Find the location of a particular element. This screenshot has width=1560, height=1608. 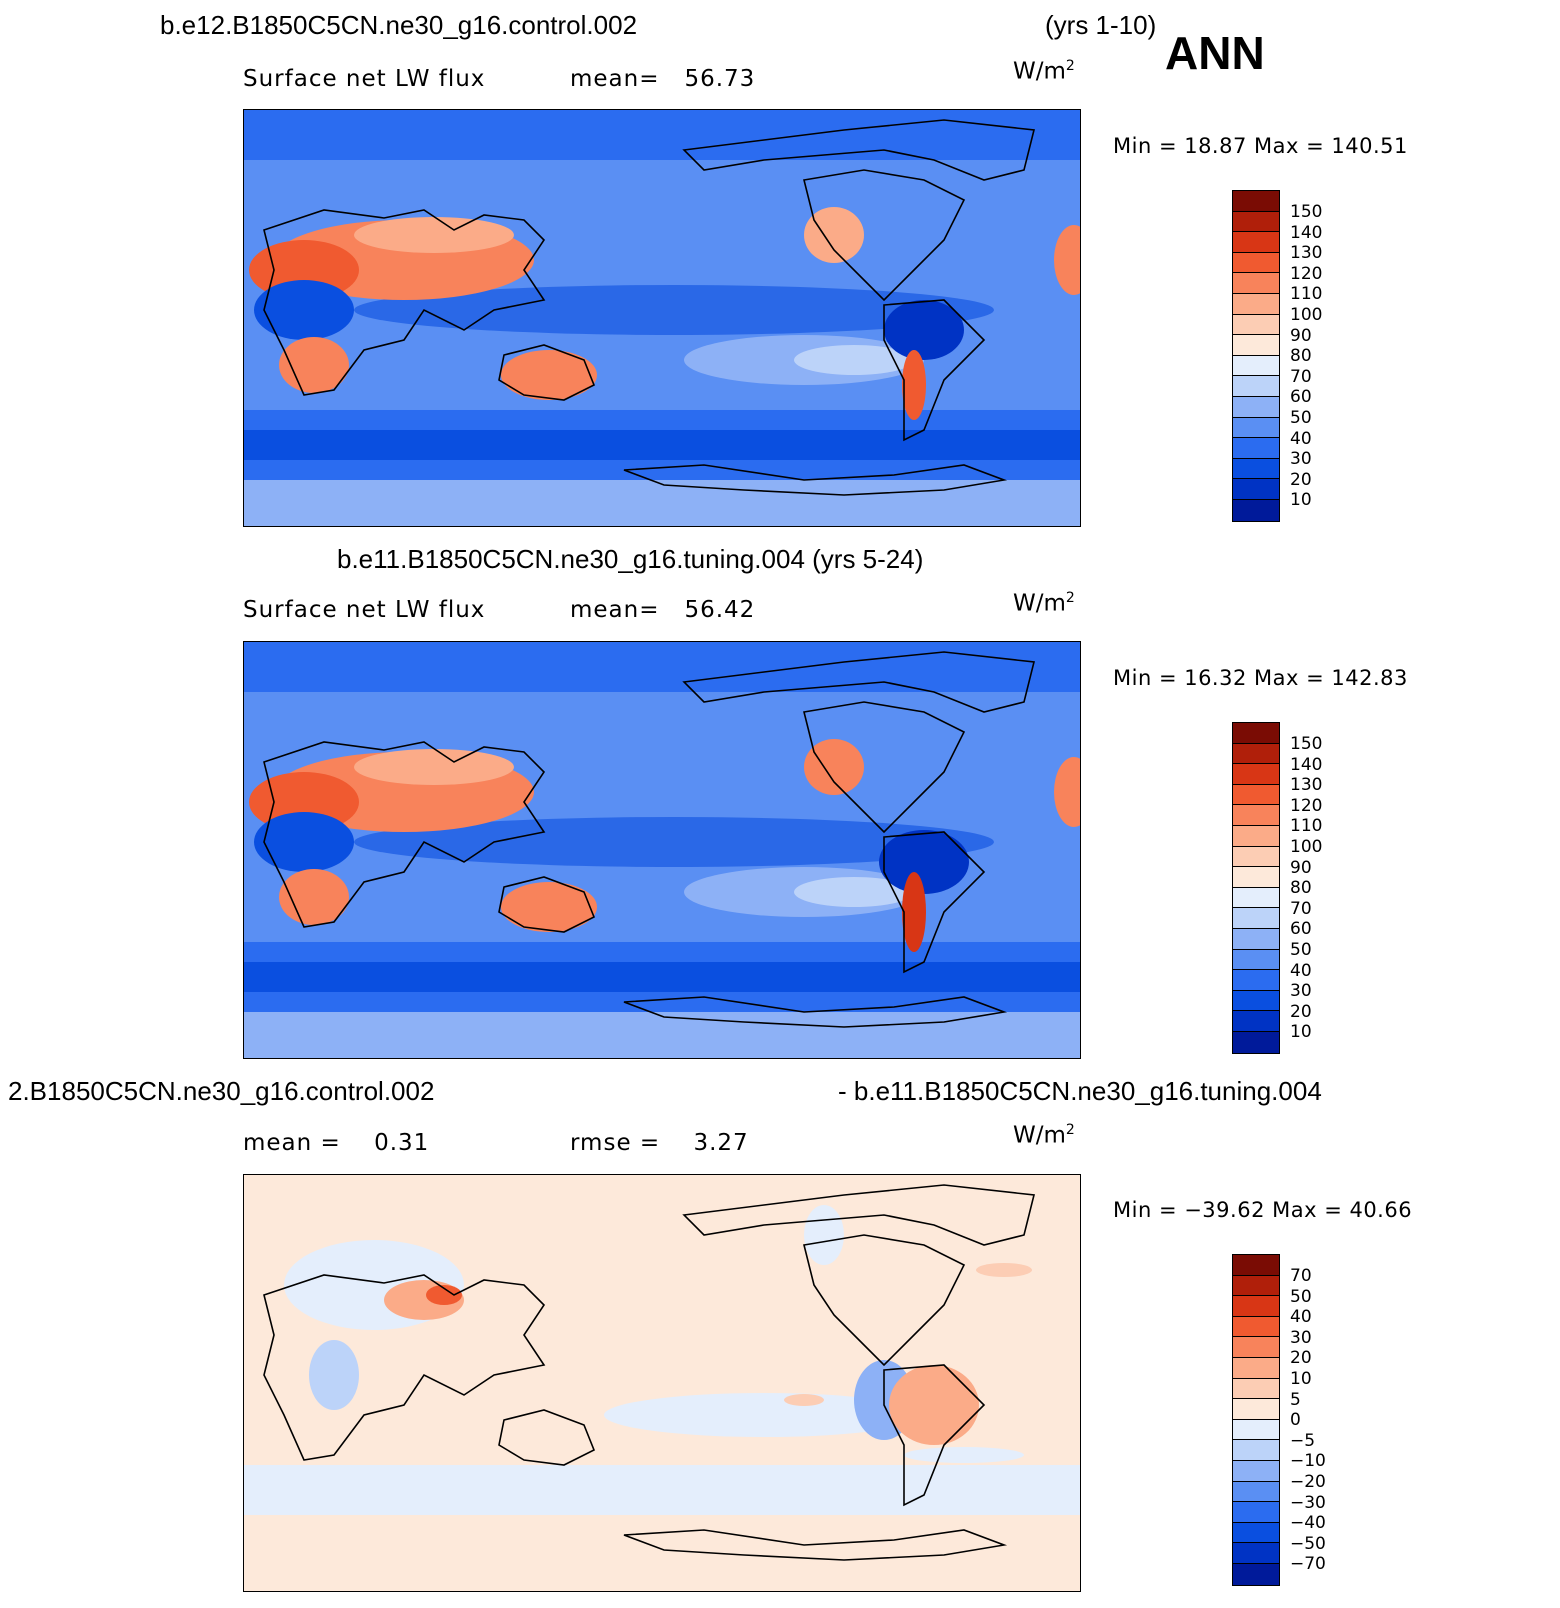

panel1-colorbar is located at coordinates (1256, 356).